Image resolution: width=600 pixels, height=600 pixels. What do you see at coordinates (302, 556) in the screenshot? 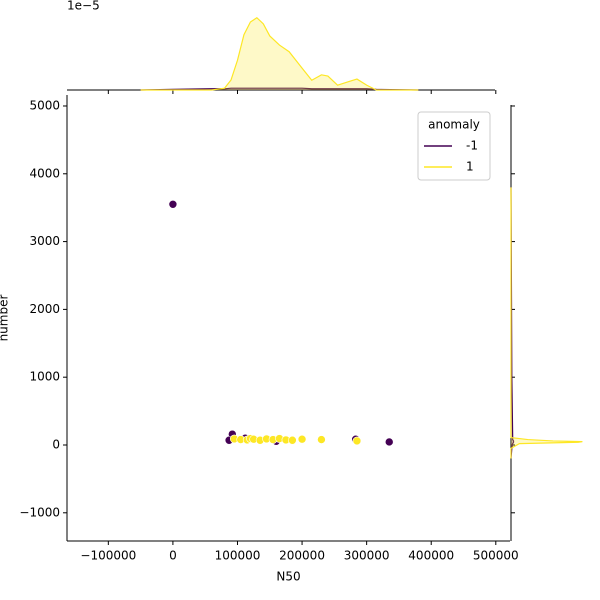
I see `x-tick-label: 200000` at bounding box center [302, 556].